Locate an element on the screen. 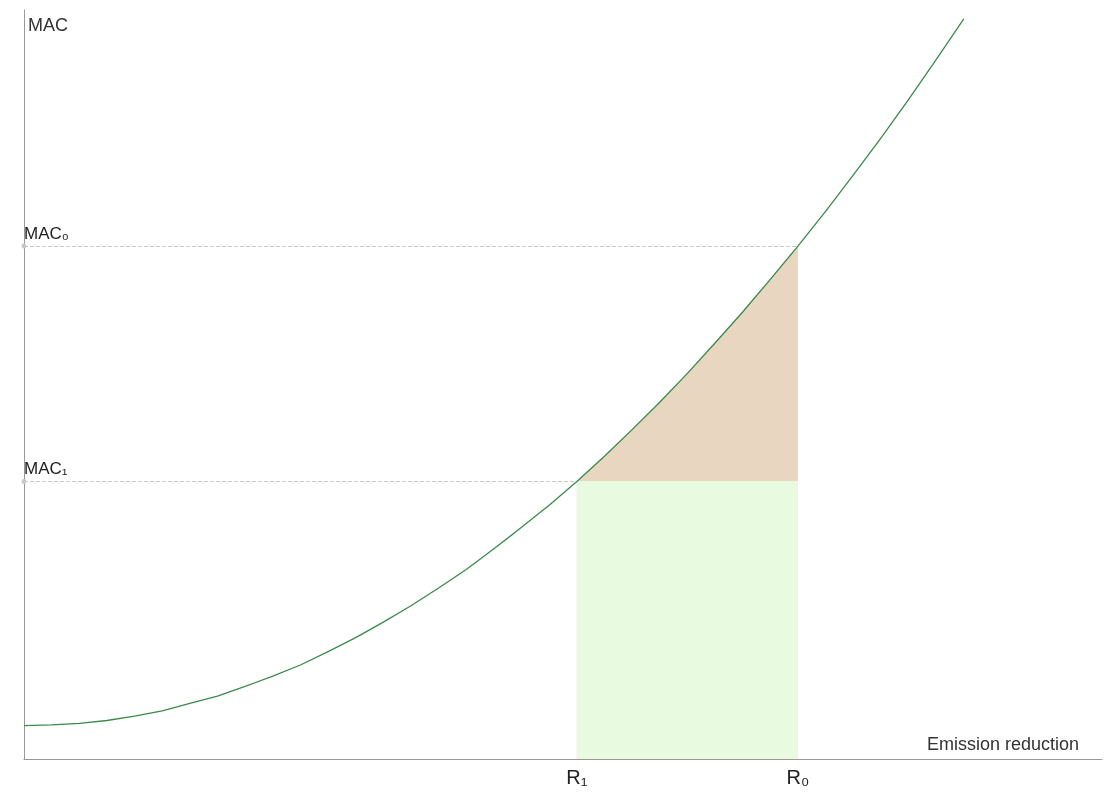 The width and height of the screenshot is (1116, 811). x-tick-label: R₀ is located at coordinates (798, 777).